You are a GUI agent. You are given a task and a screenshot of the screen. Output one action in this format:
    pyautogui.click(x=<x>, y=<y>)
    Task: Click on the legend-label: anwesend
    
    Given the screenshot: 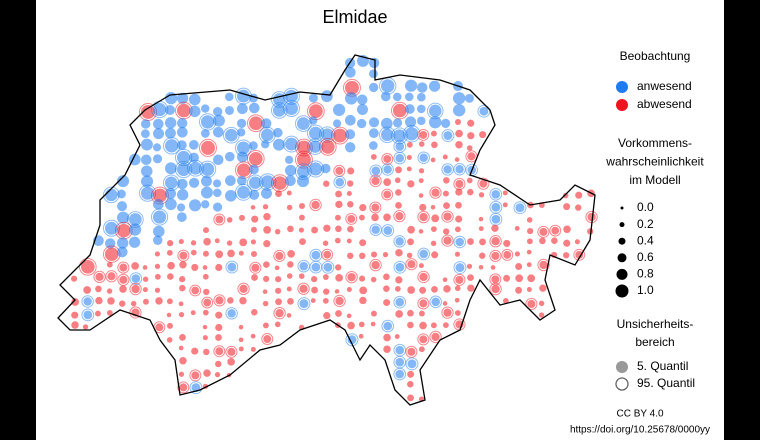 What is the action you would take?
    pyautogui.click(x=664, y=86)
    